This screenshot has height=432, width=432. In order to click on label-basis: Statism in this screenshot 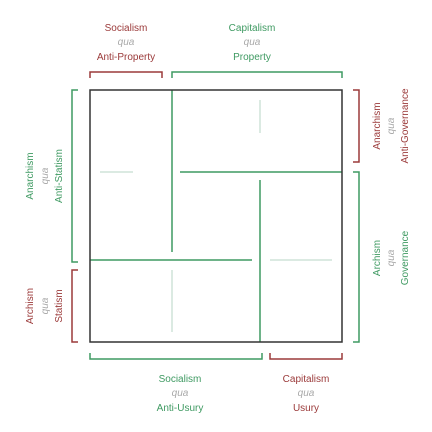, I will do `click(59, 305)`.